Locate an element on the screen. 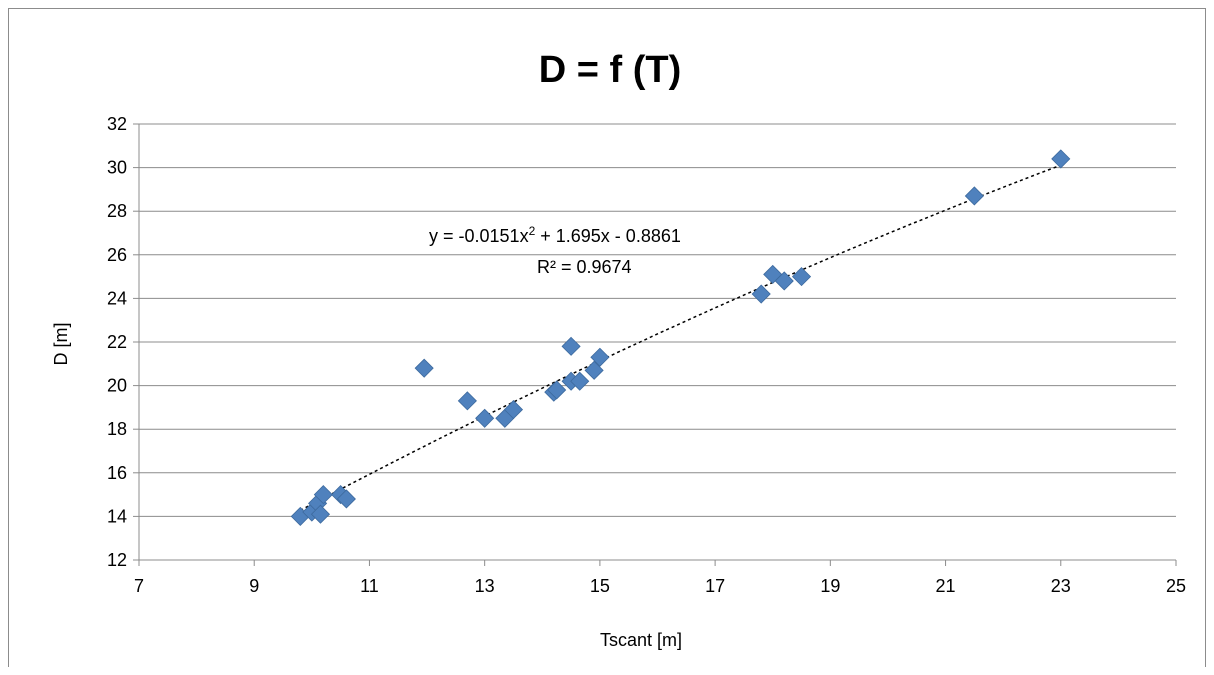 The width and height of the screenshot is (1214, 675). x-tick-labels: 7 9 11 13 15 17 19 21 23 25 is located at coordinates (660, 586).